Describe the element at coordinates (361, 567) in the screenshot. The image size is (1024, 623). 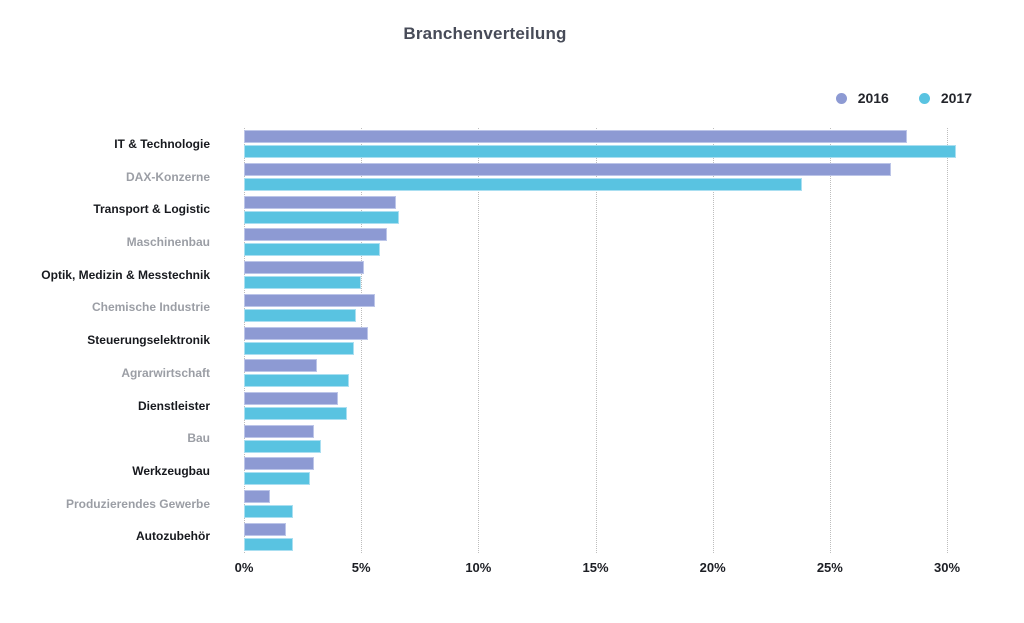
I see `x-tick-label: 5%` at that location.